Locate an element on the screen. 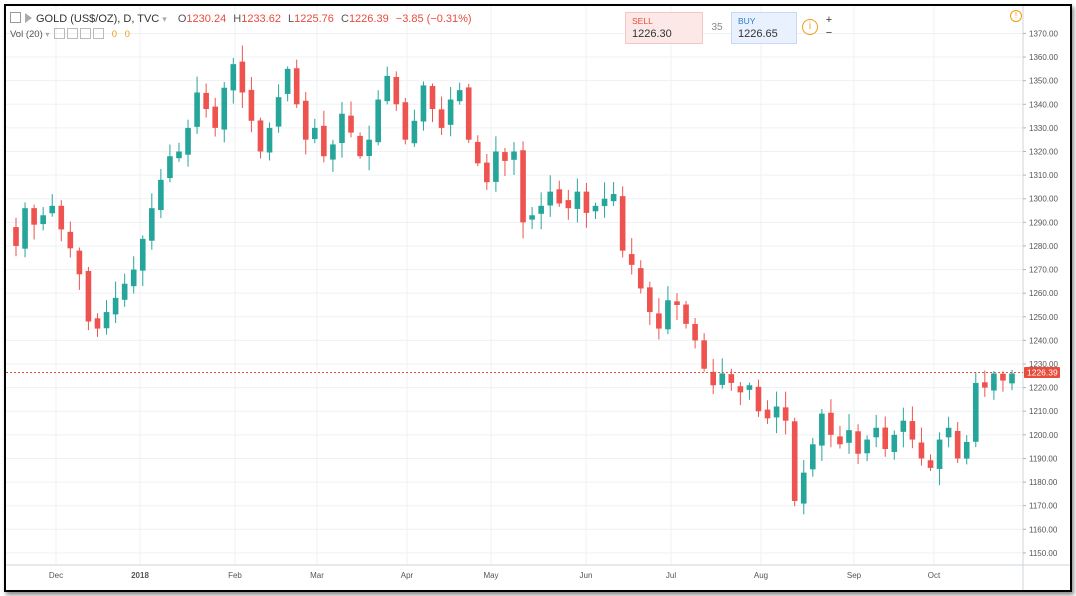 Image resolution: width=1076 pixels, height=596 pixels. time-tick-label: Apr is located at coordinates (407, 575).